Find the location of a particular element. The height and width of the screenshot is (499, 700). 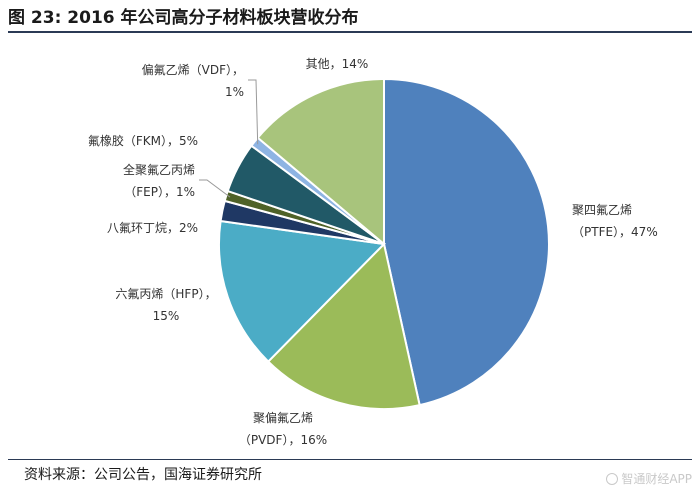

slice-label: 聚四氟乙烯（PTFE），47% is located at coordinates (615, 221).